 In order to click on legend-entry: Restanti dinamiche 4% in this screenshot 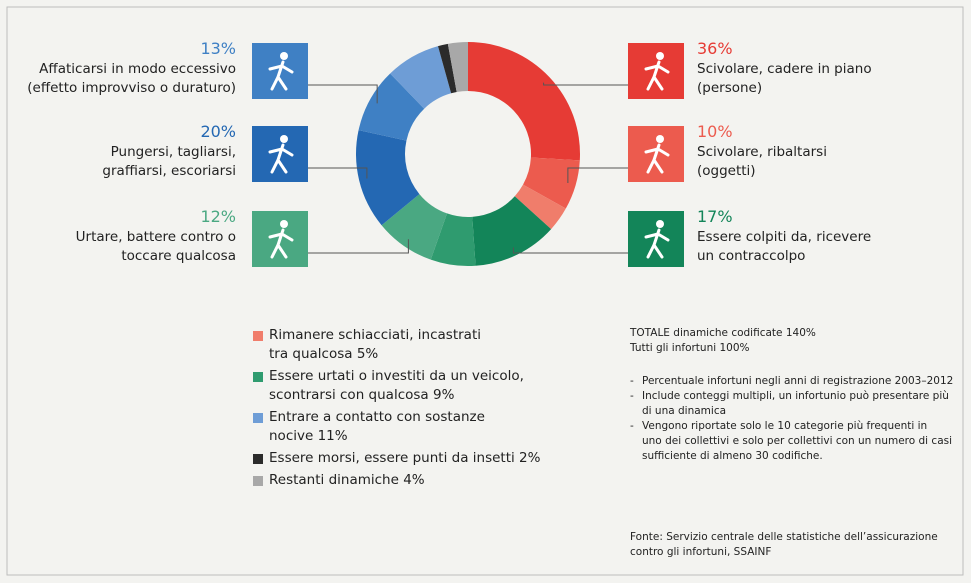, I will do `click(347, 480)`.